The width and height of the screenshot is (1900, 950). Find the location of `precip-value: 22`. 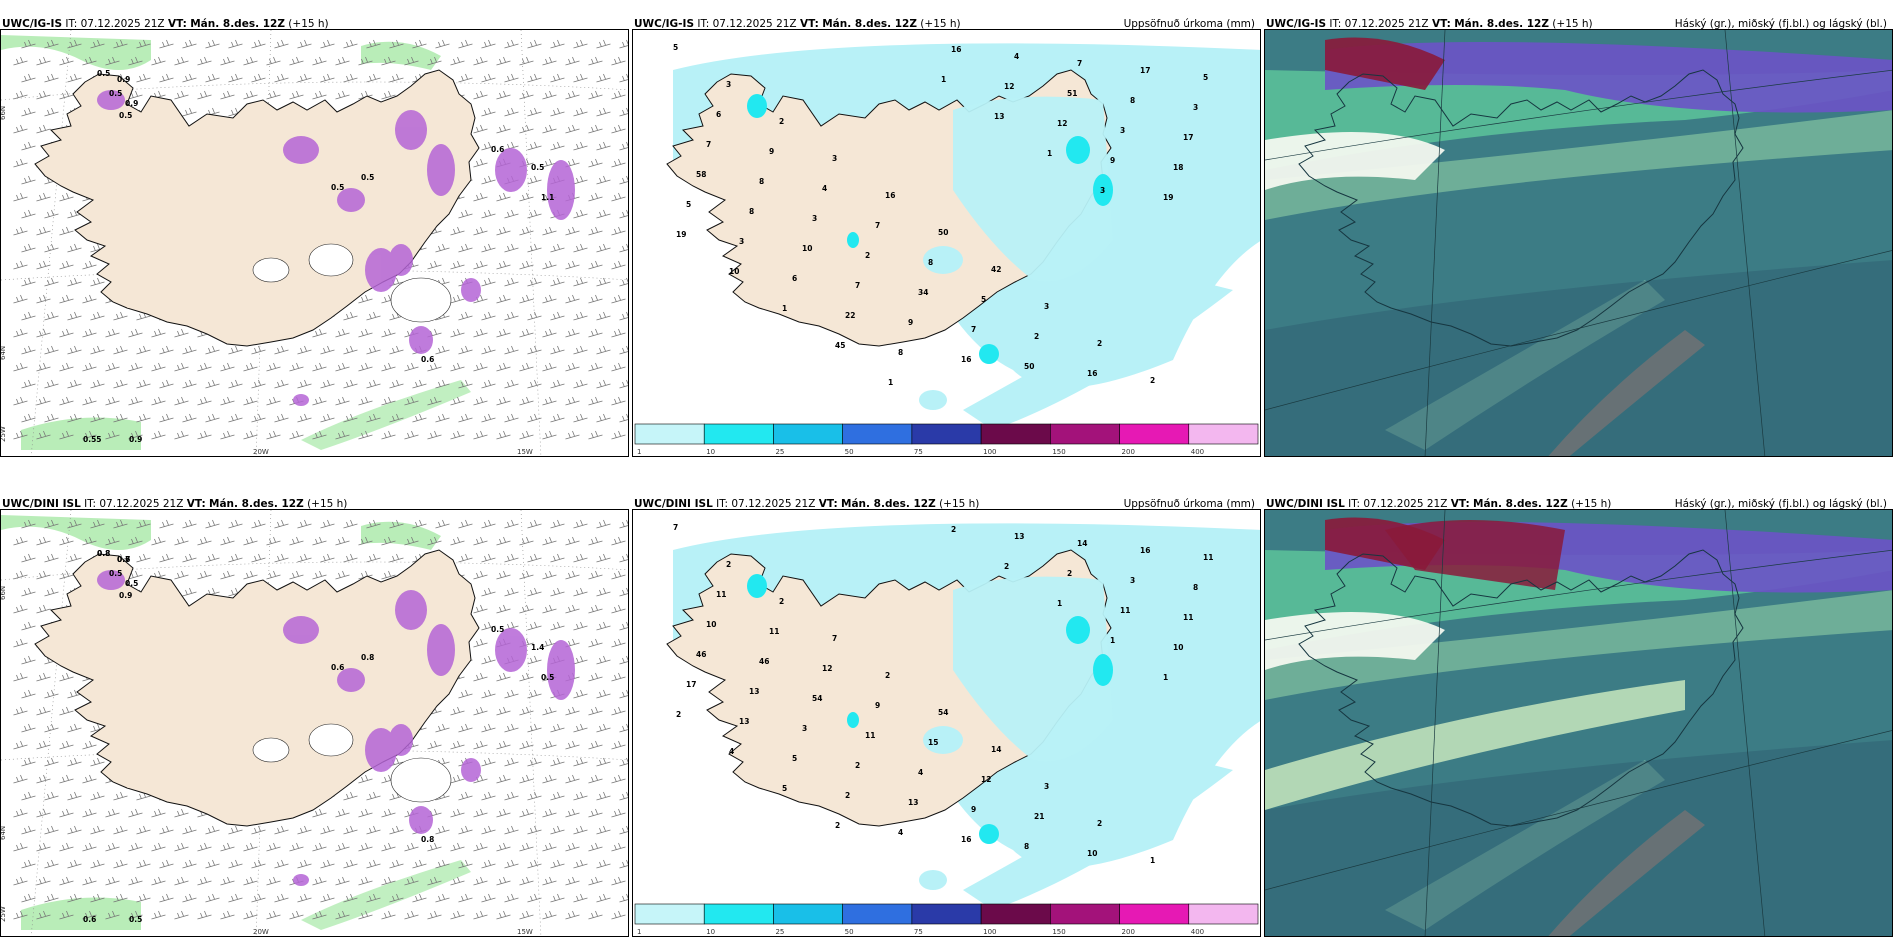

precip-value: 22 is located at coordinates (850, 315).